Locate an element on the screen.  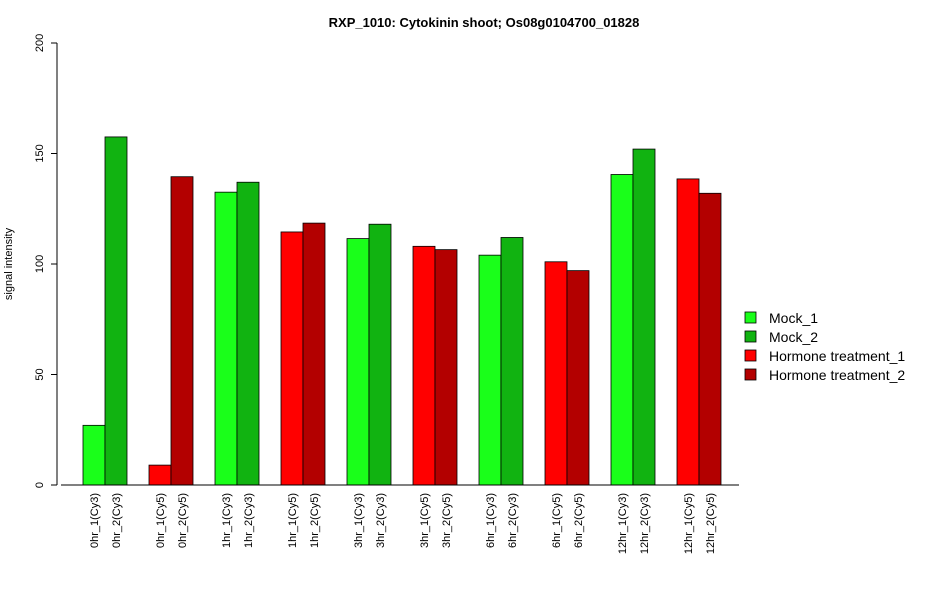
x-tick-label: 3hr_2(Cy5) is located at coordinates (447, 520).